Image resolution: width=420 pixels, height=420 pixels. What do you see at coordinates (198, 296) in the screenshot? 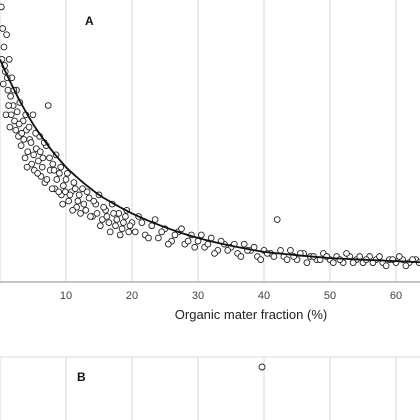
I see `x-tick-label-30: 30` at bounding box center [198, 296].